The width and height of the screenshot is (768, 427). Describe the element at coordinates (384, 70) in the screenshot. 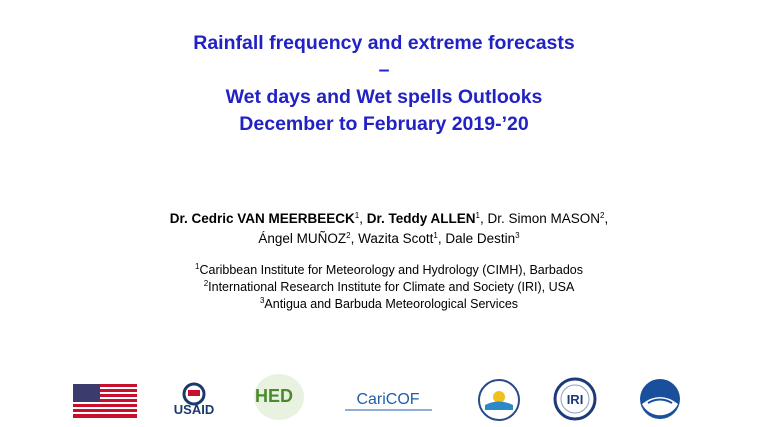

I see `title-line: –` at that location.